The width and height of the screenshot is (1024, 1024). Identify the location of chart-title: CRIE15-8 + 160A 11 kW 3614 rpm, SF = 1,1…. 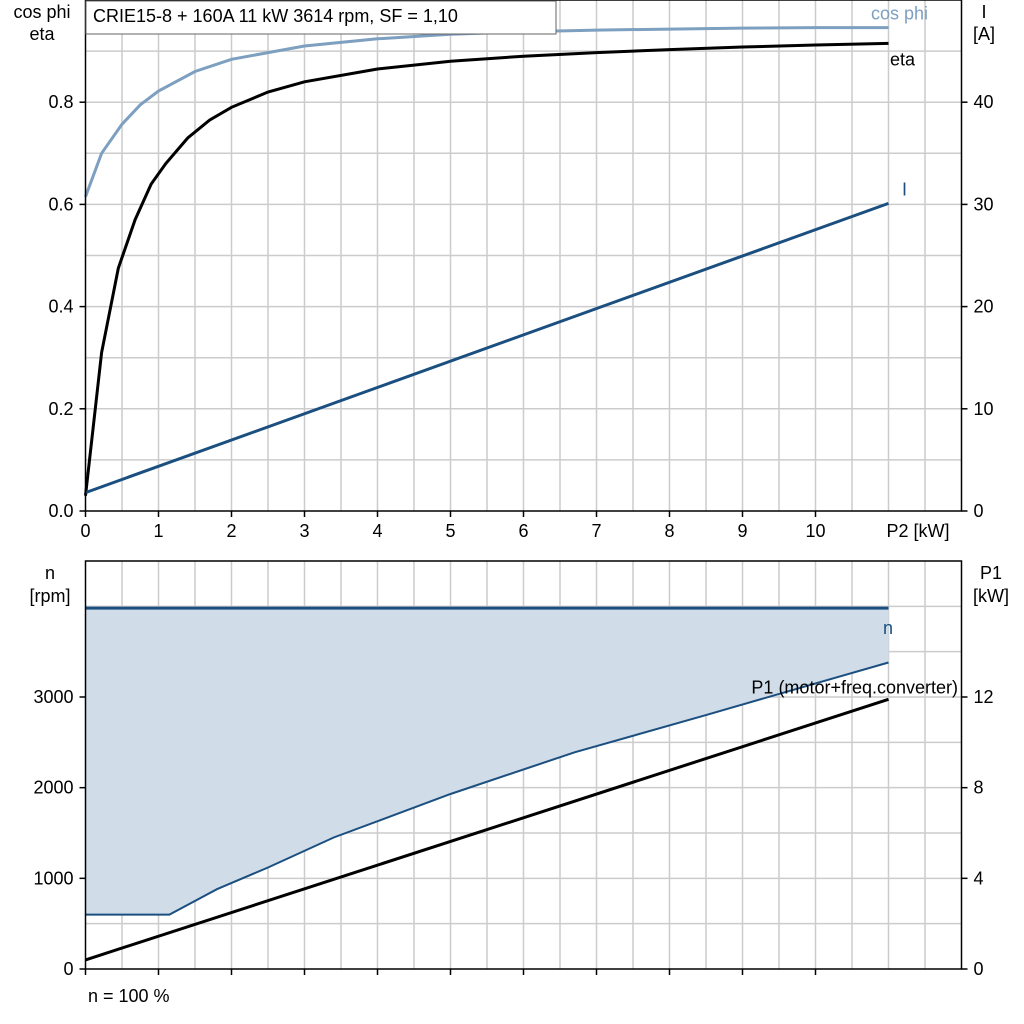
(275, 16).